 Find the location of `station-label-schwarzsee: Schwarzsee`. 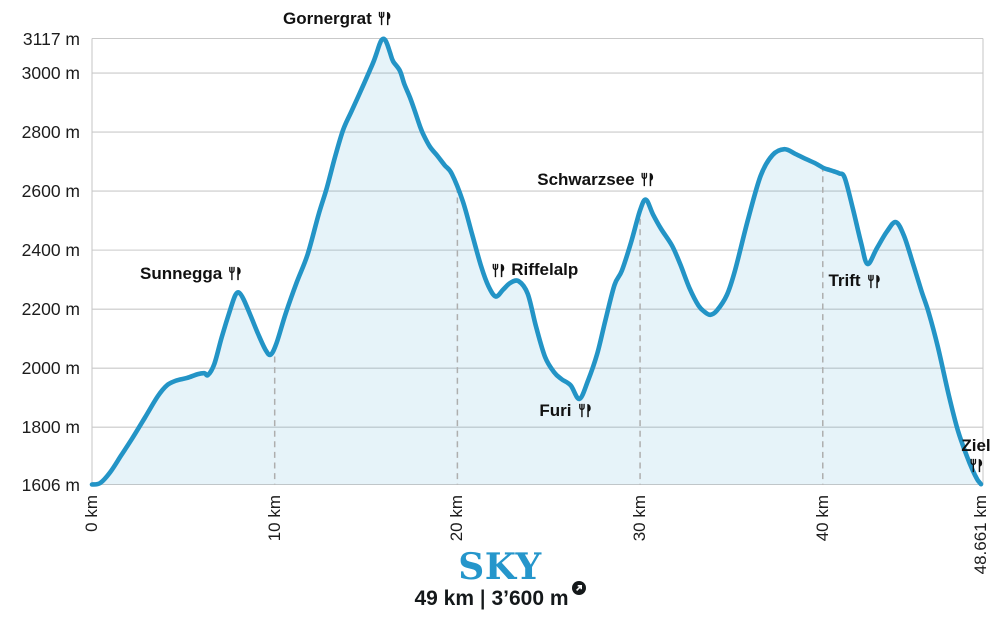

station-label-schwarzsee: Schwarzsee is located at coordinates (595, 180).